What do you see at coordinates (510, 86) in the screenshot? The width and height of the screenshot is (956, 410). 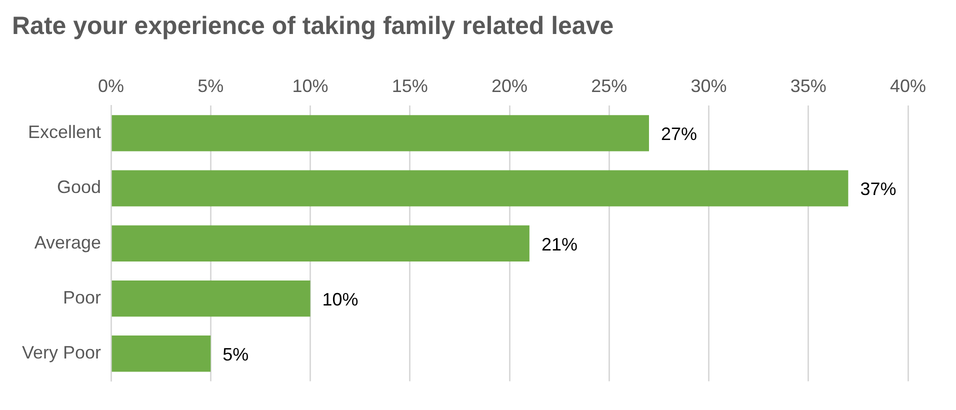 I see `x-tick-label: 20%` at bounding box center [510, 86].